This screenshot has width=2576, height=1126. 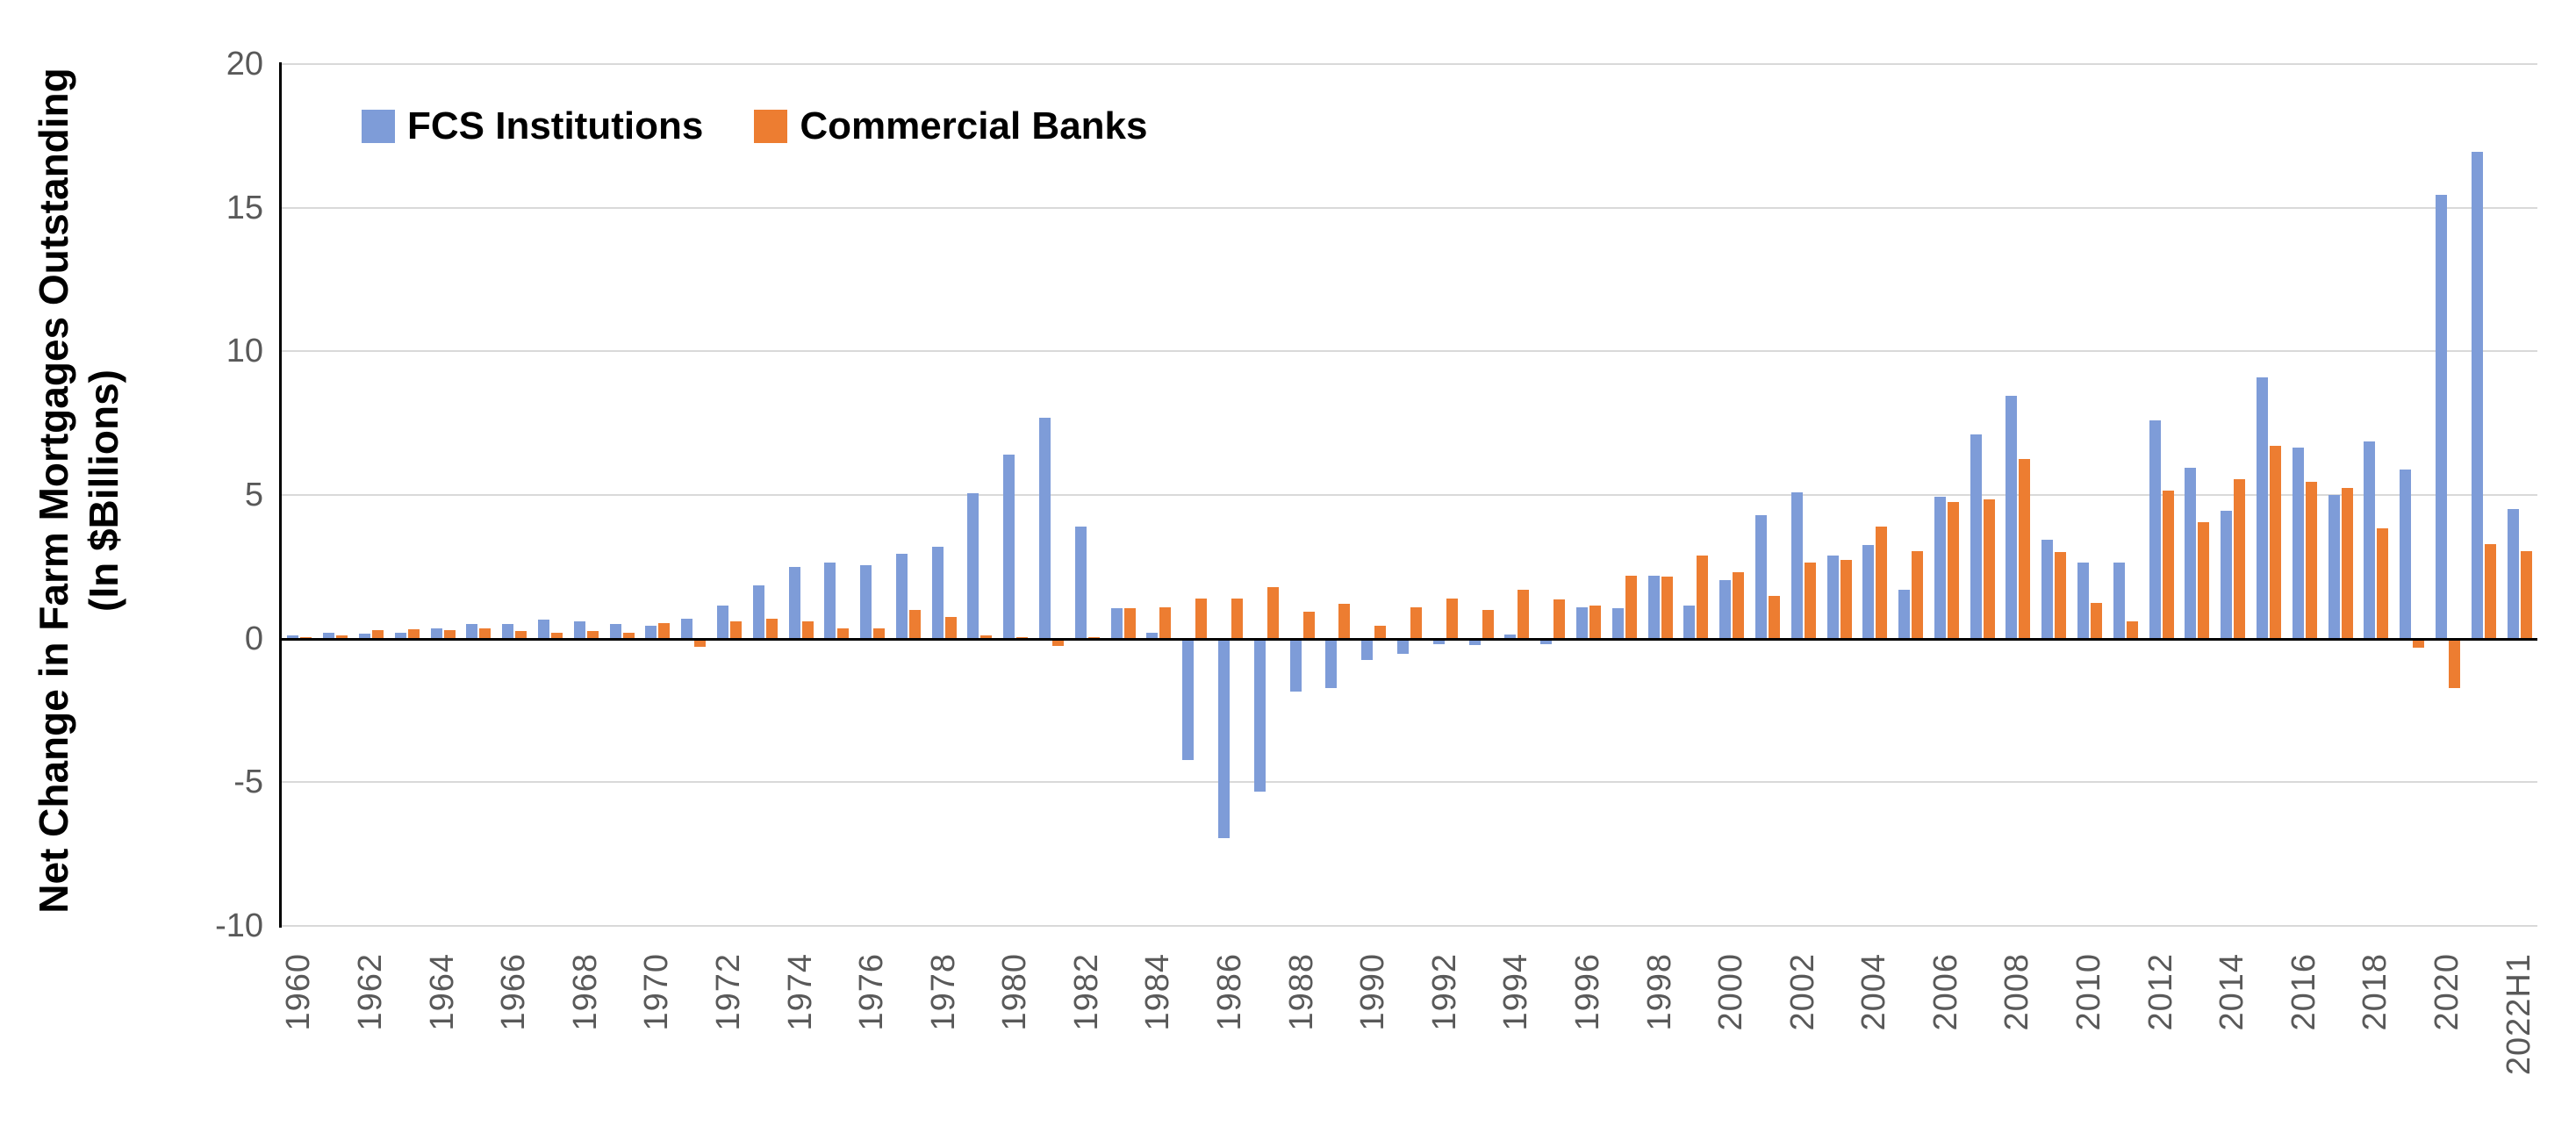 I want to click on bar-fcs-1987, so click(x=1259, y=716).